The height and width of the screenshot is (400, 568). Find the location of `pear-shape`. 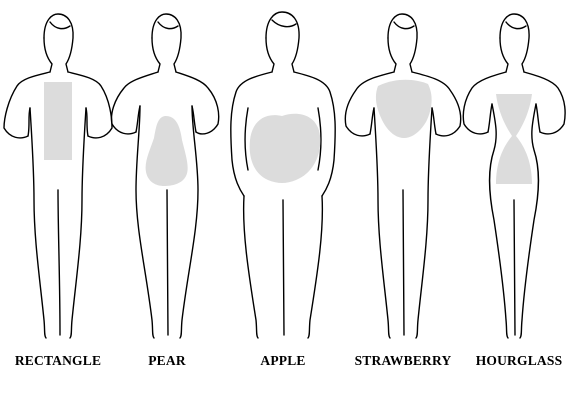

pear-shape is located at coordinates (166, 151).